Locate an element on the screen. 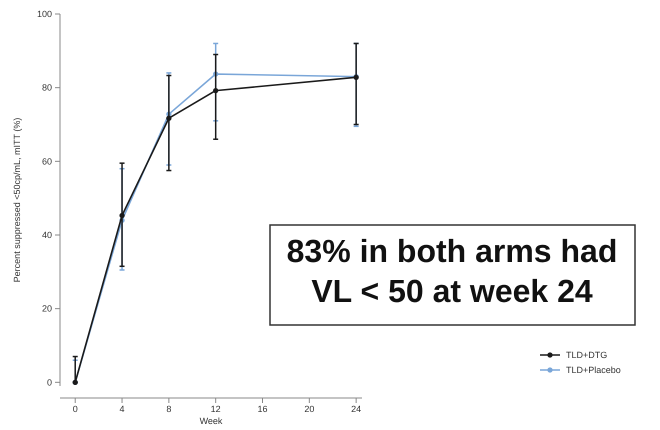 This screenshot has width=660, height=430. y-tick-label: 60 is located at coordinates (47, 161).